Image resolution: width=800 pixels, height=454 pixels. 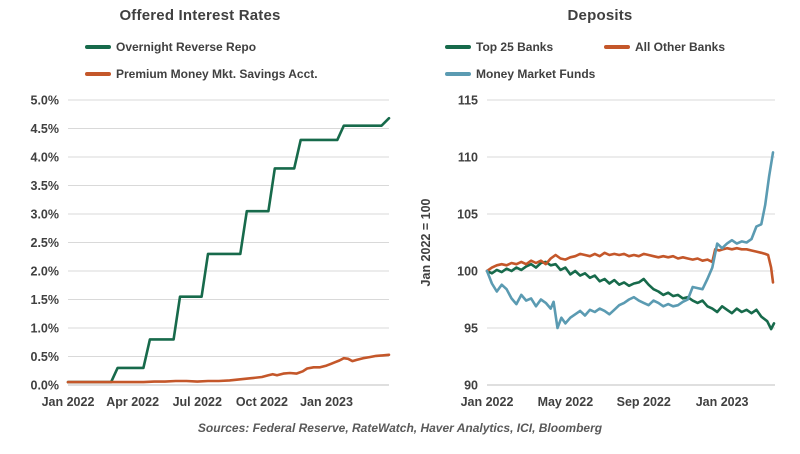 I want to click on legend-item-top-25-banks: Top 25 Banks, so click(x=524, y=47).